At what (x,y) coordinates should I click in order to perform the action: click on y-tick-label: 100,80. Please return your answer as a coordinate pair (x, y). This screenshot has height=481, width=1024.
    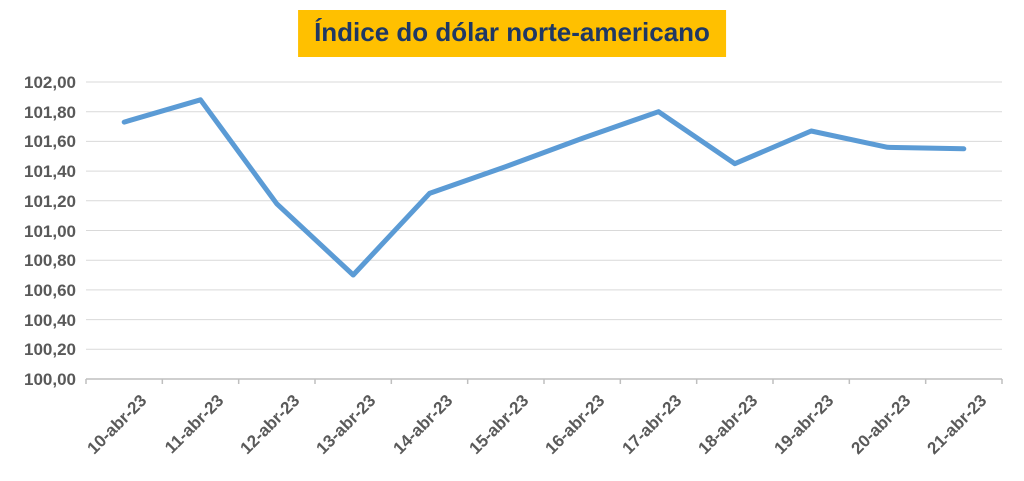
    Looking at the image, I should click on (50, 261).